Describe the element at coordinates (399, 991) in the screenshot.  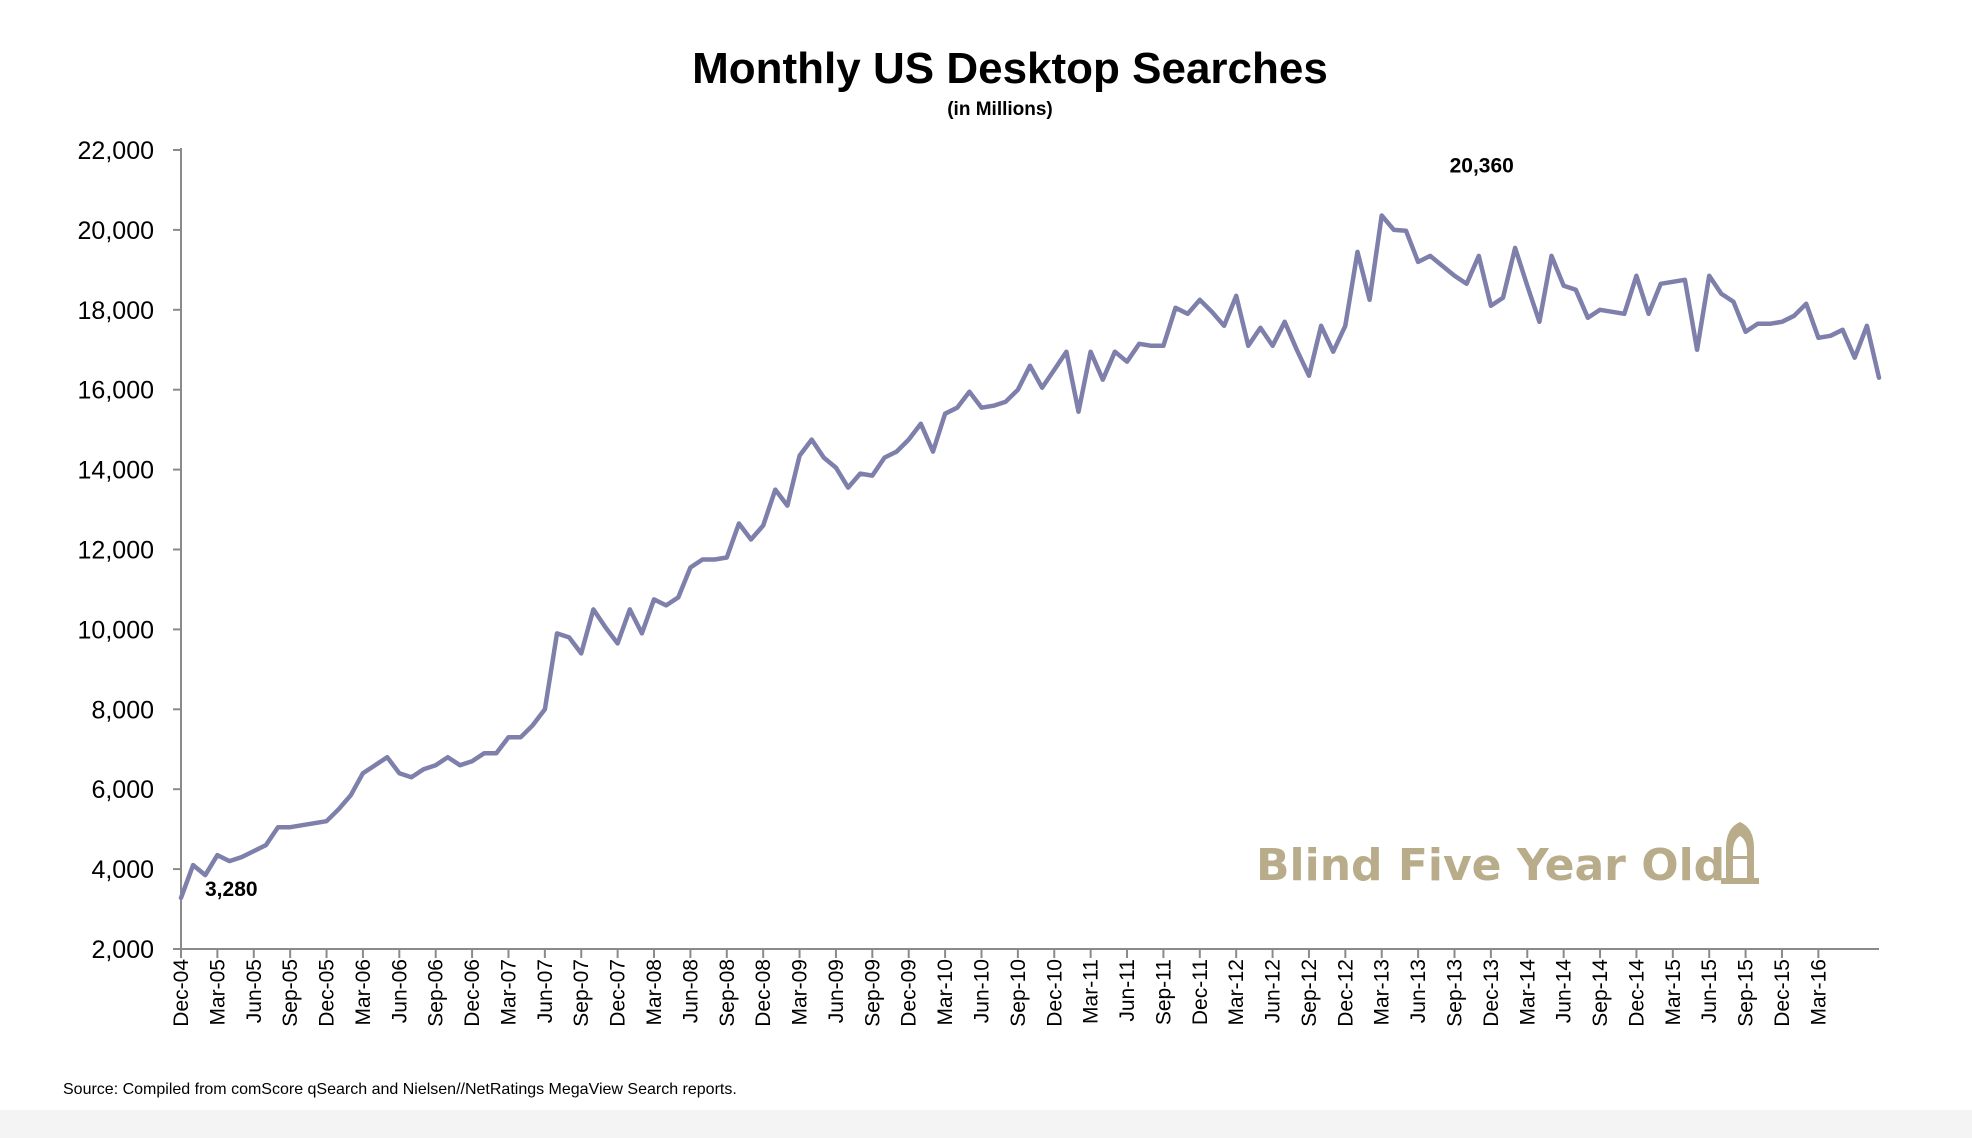
I see `x-tick-label: Jun-06` at that location.